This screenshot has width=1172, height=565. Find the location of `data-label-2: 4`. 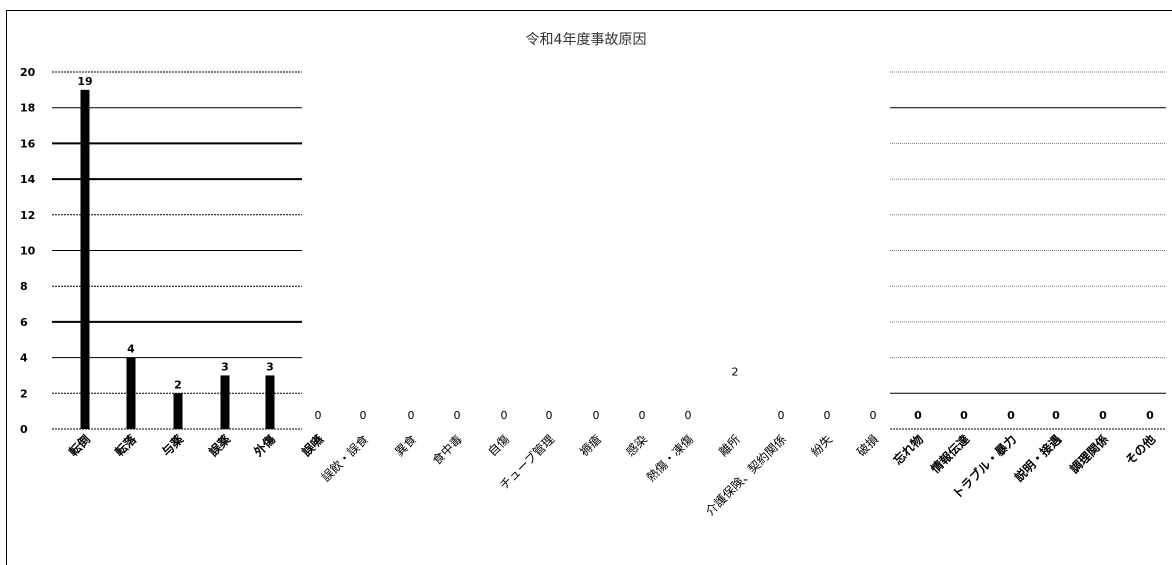

data-label-2: 4 is located at coordinates (131, 349).